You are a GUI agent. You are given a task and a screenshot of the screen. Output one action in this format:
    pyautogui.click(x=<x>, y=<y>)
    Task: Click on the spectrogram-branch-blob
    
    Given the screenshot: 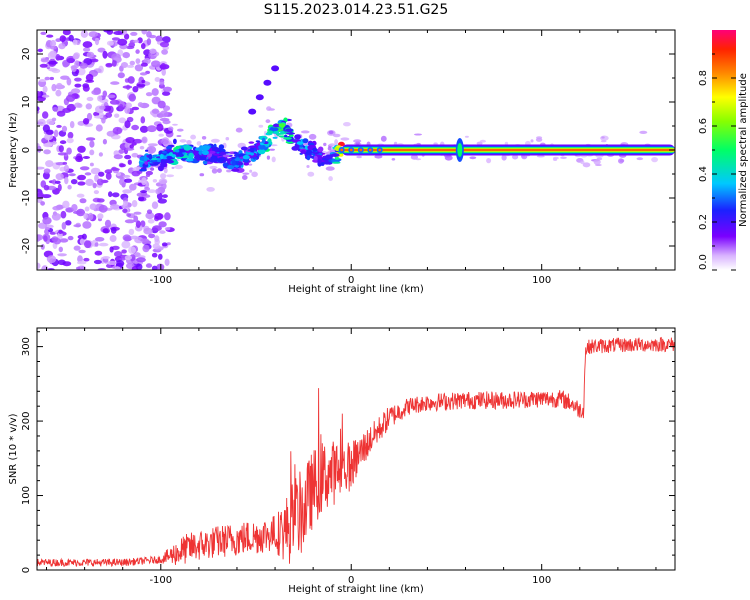 What is the action you would take?
    pyautogui.click(x=267, y=82)
    